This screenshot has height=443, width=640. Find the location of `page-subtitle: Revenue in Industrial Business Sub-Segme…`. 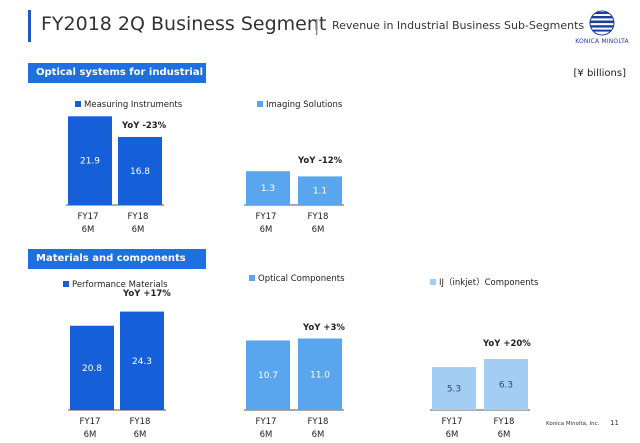

page-subtitle: Revenue in Industrial Business Sub-Segme… is located at coordinates (458, 25).